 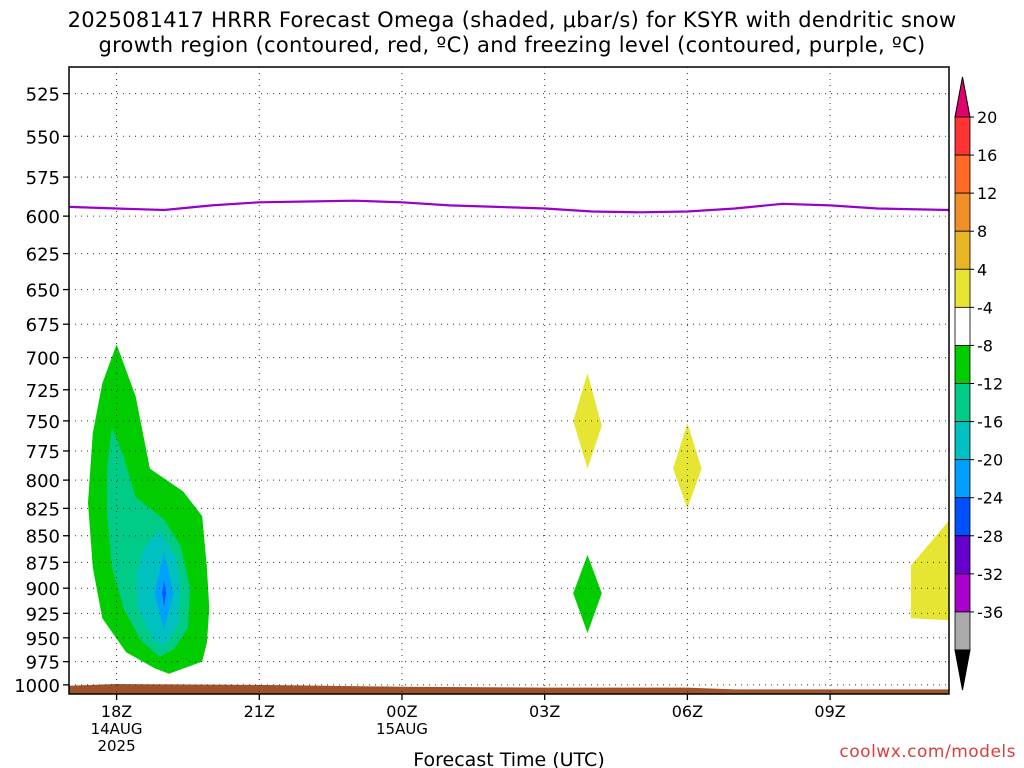 What do you see at coordinates (927, 752) in the screenshot?
I see `credit-text: coolwx.com/models` at bounding box center [927, 752].